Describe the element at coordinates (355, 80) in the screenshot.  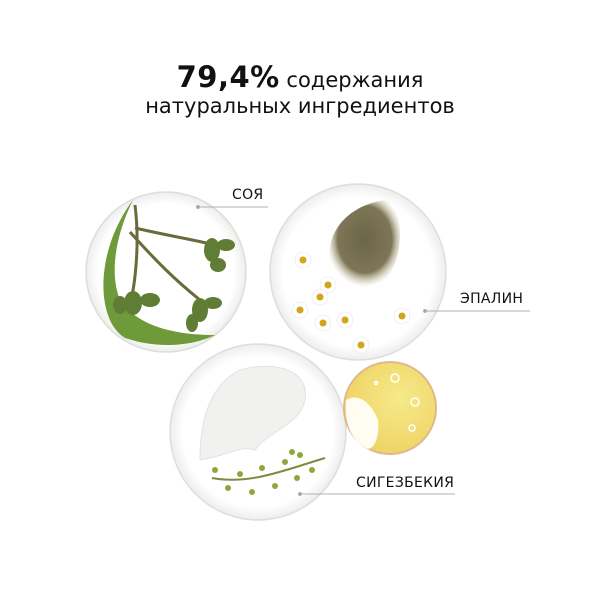
I see `headline-text: содержания` at that location.